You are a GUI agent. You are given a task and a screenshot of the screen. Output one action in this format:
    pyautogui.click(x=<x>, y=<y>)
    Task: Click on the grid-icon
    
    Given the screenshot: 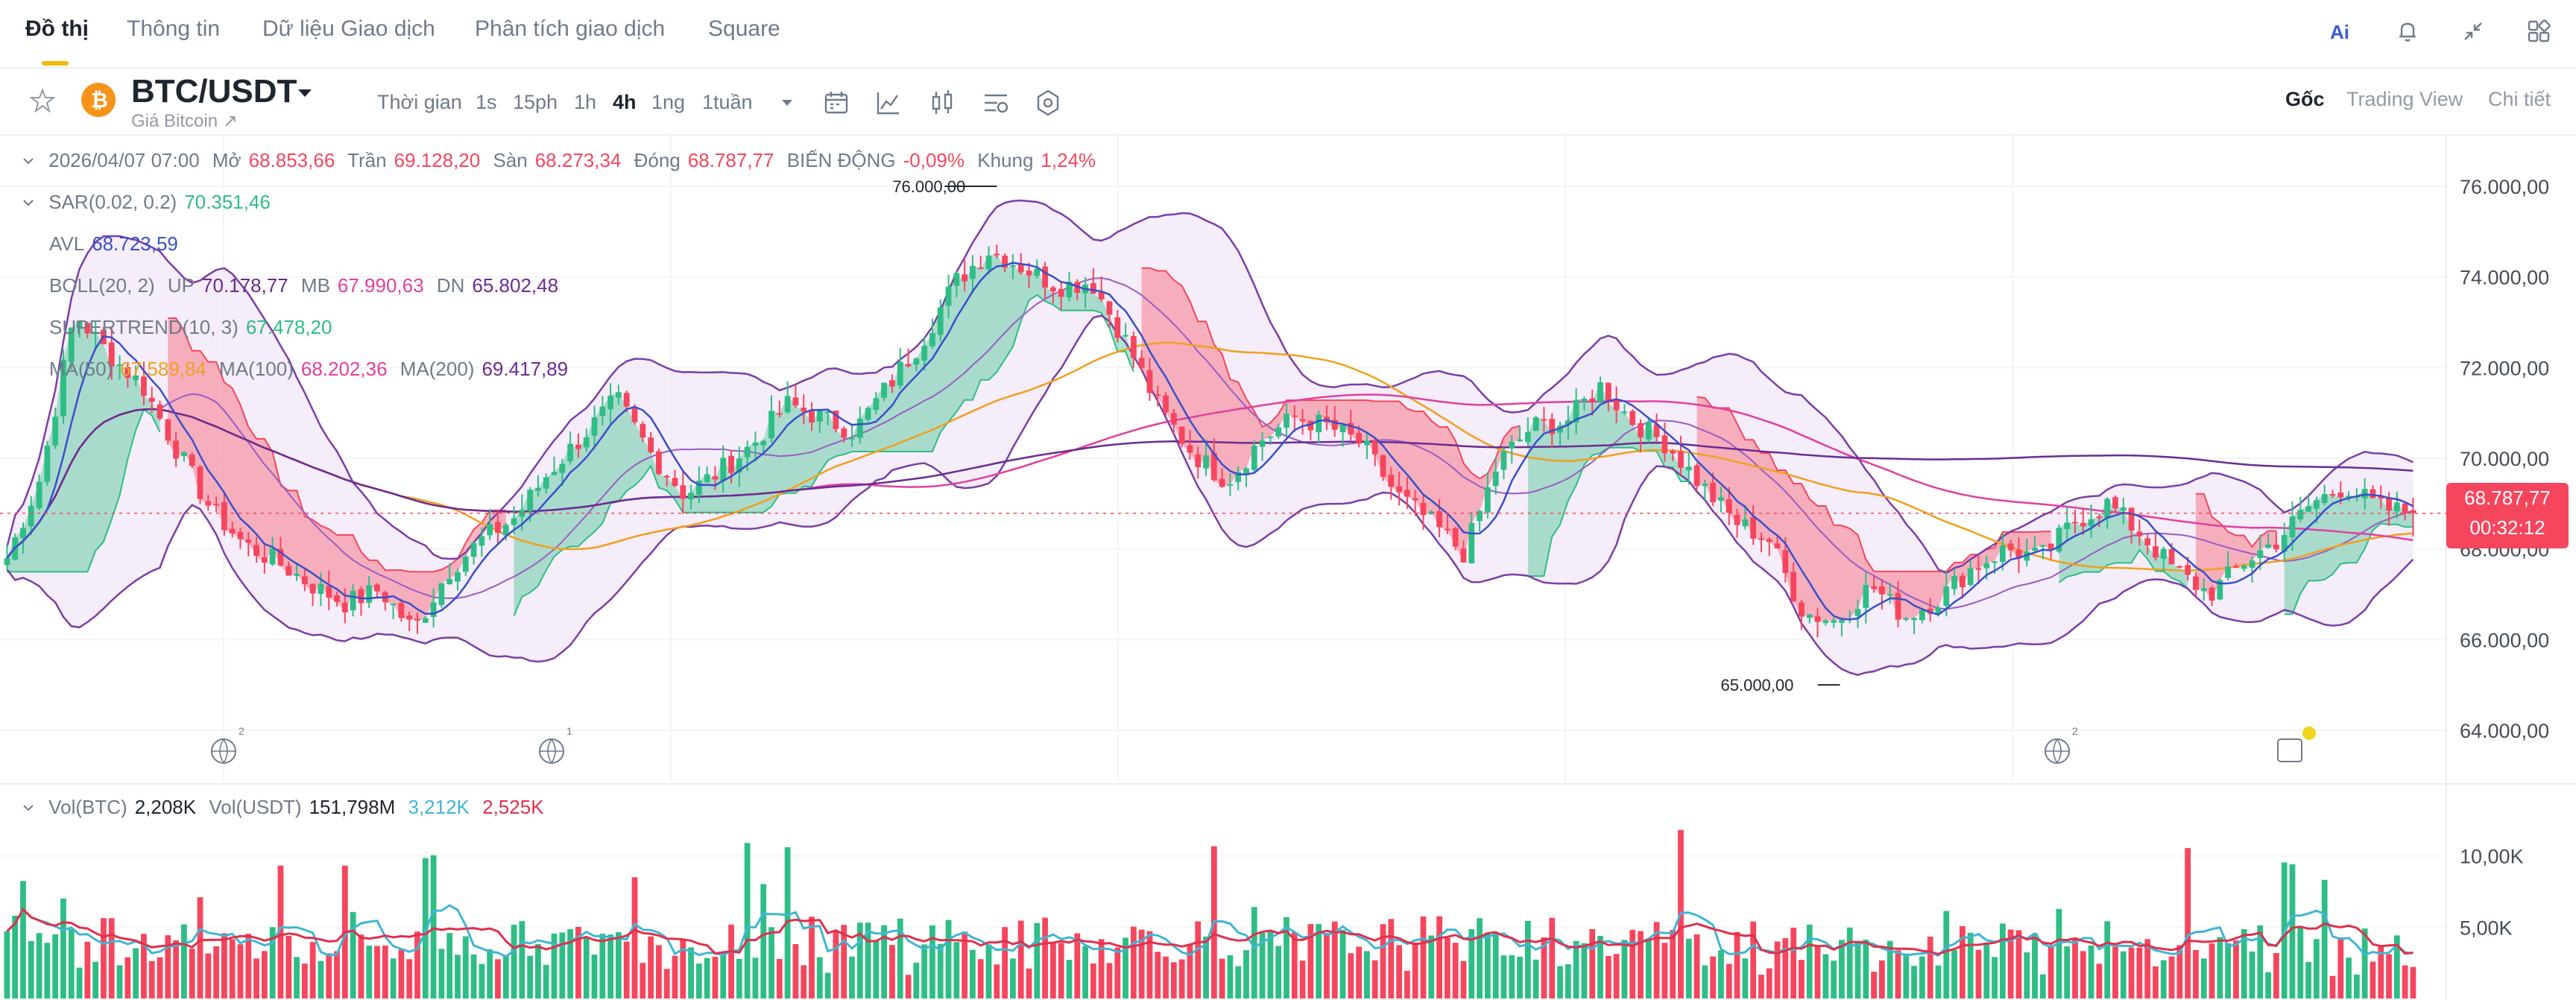 What is the action you would take?
    pyautogui.click(x=2539, y=31)
    